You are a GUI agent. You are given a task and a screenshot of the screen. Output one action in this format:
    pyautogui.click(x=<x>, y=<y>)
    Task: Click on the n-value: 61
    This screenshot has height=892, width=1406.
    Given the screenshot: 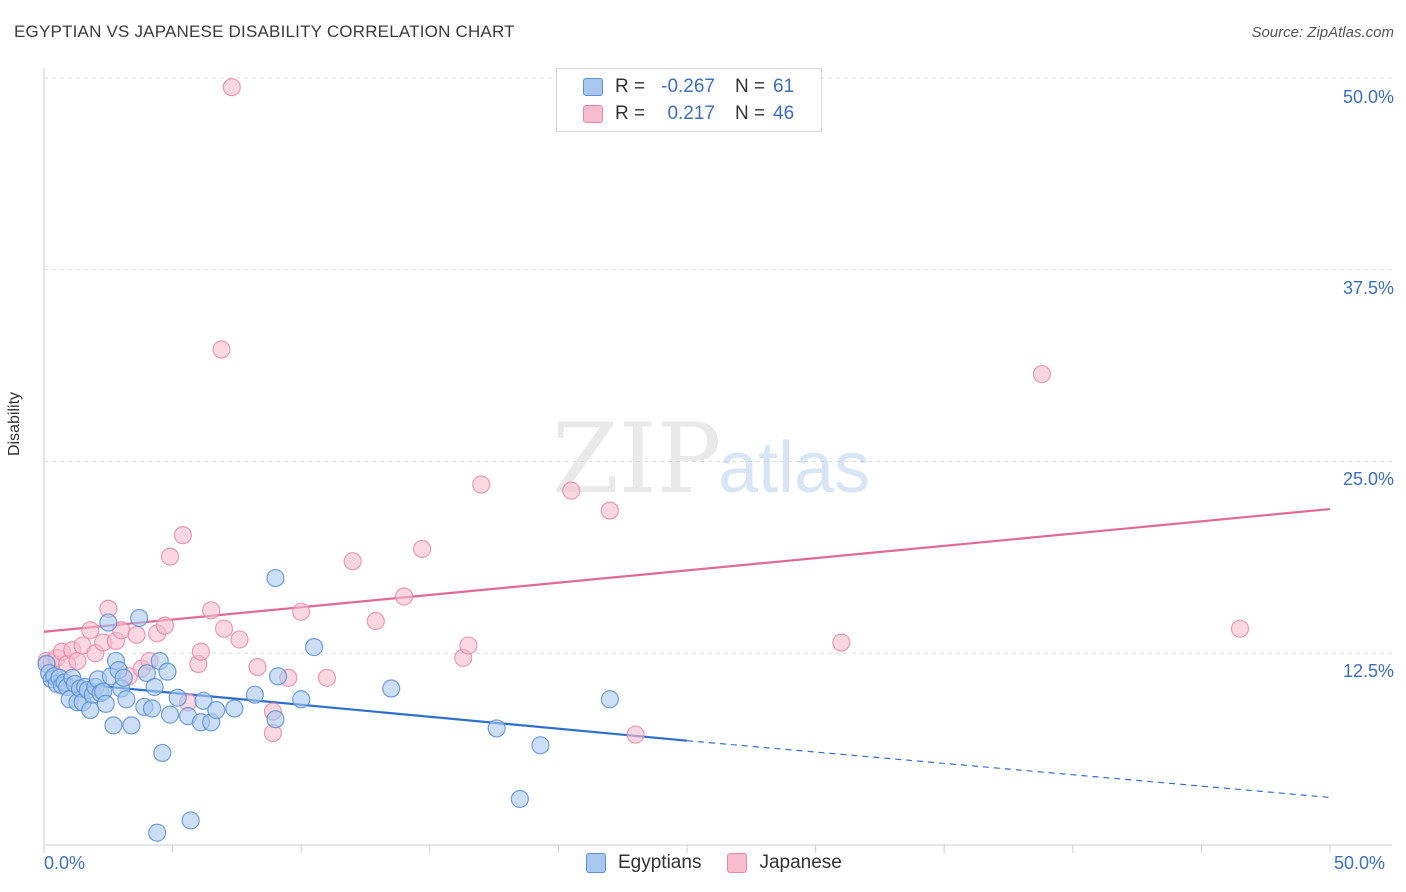 What is the action you would take?
    pyautogui.click(x=784, y=86)
    